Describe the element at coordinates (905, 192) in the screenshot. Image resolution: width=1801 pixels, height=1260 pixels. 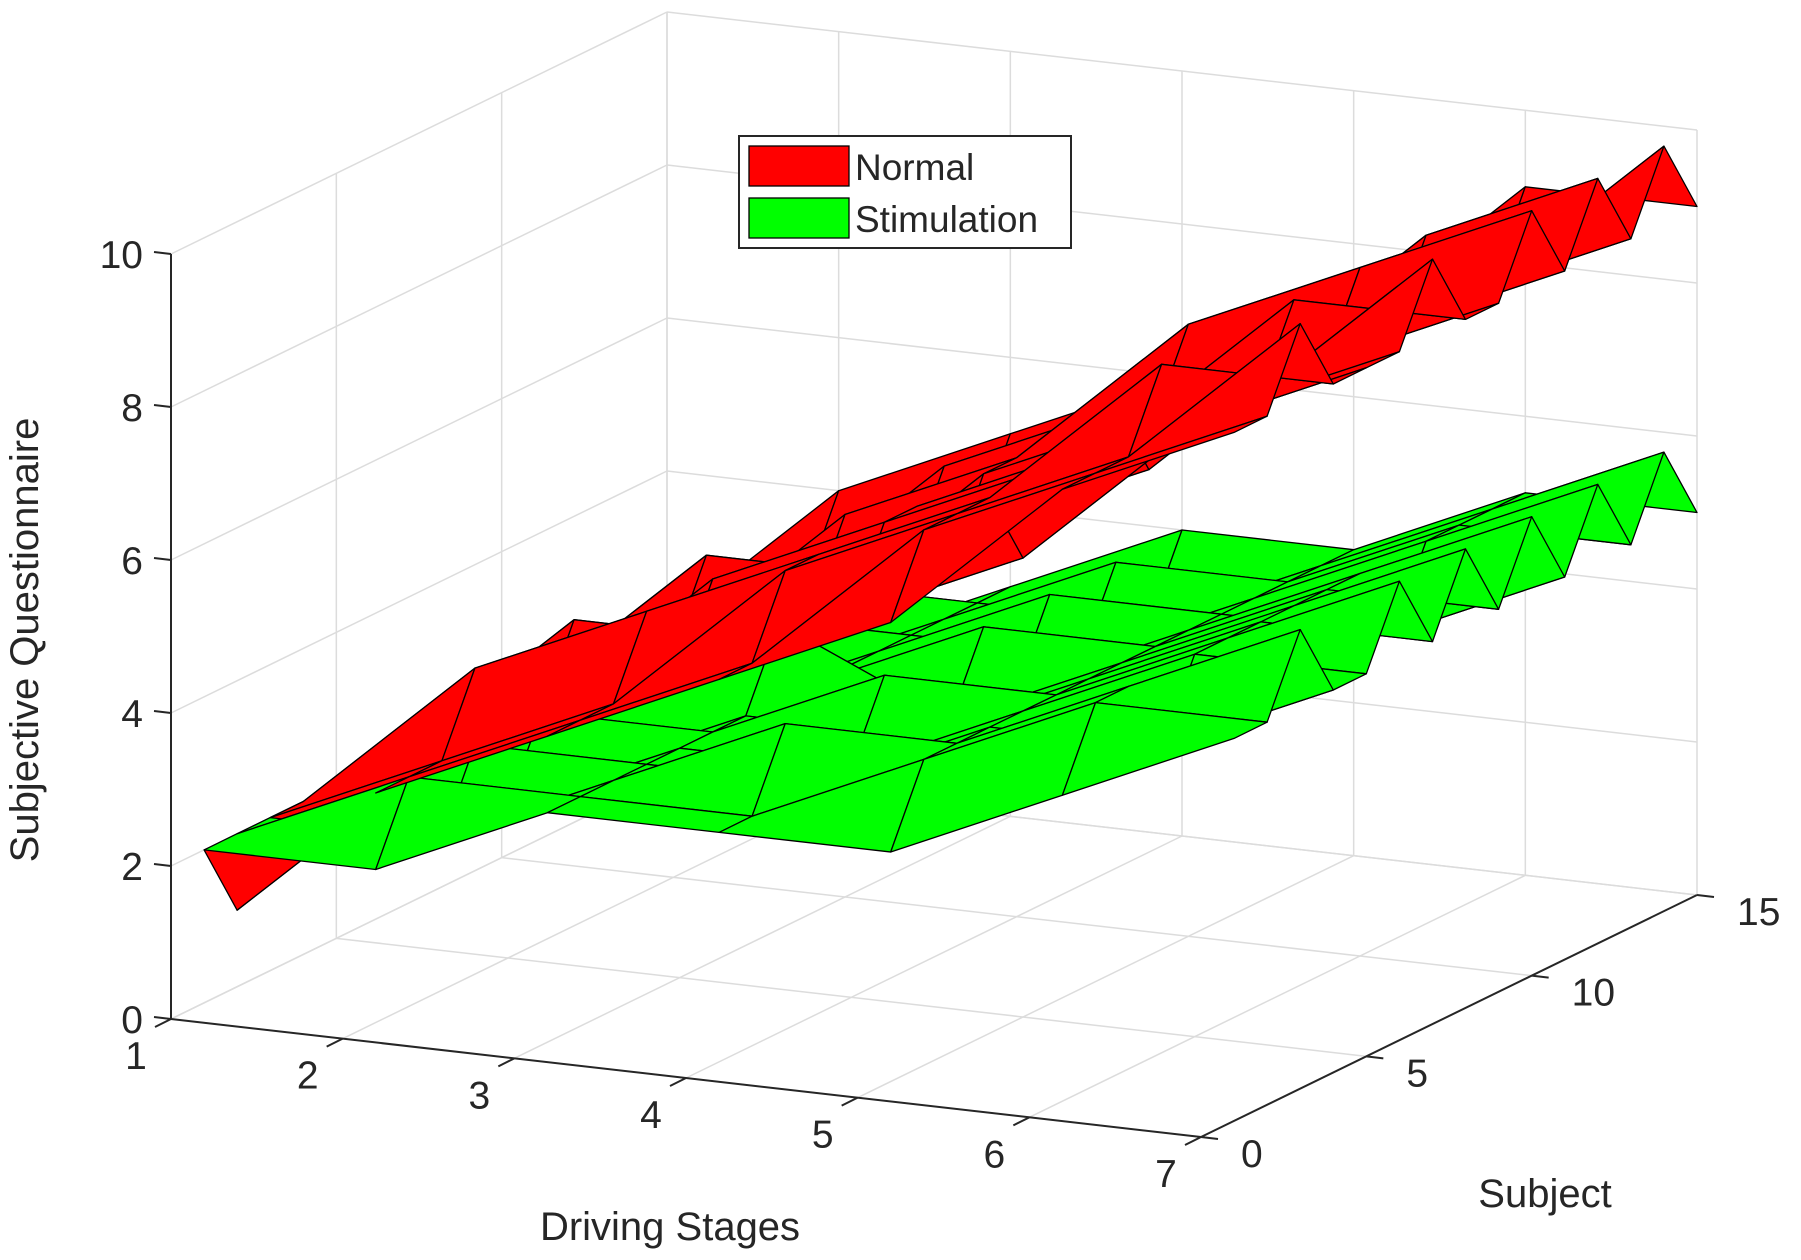
I see `legend: Normal Stimulation` at that location.